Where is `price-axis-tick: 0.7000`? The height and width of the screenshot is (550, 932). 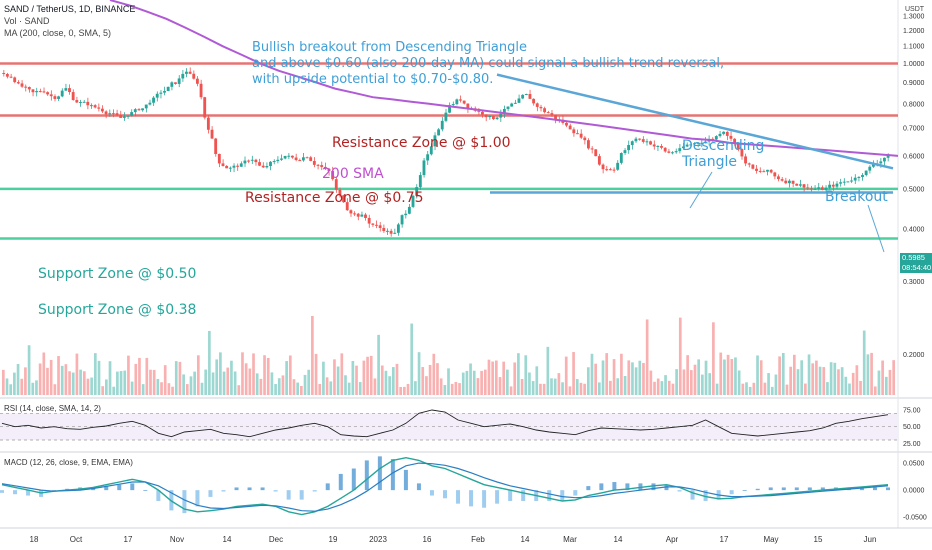 price-axis-tick: 0.7000 is located at coordinates (914, 128).